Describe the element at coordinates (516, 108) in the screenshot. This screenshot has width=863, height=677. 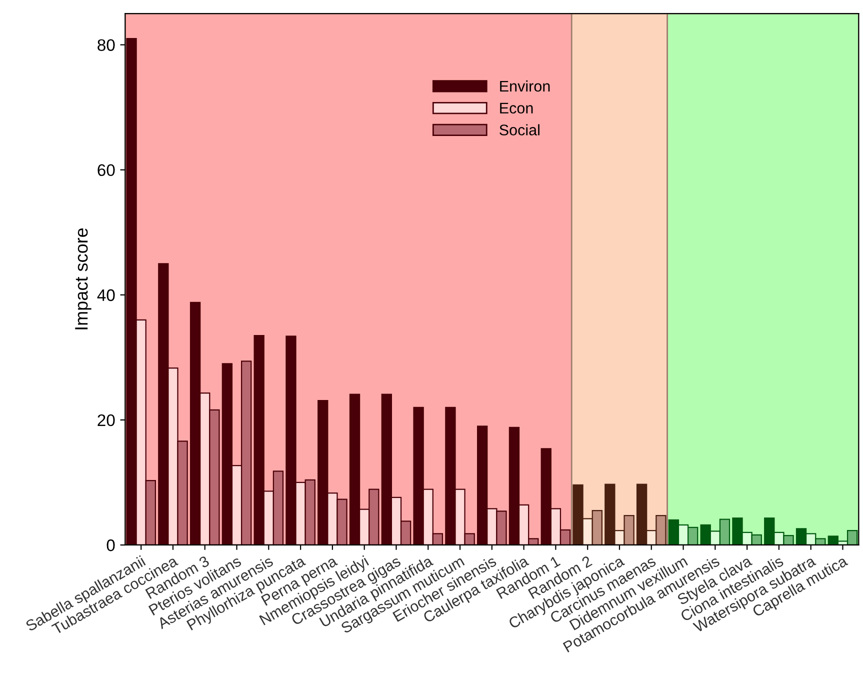
I see `legend-label: Econ` at that location.